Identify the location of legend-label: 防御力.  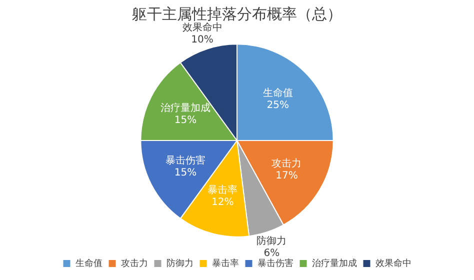
(180, 263).